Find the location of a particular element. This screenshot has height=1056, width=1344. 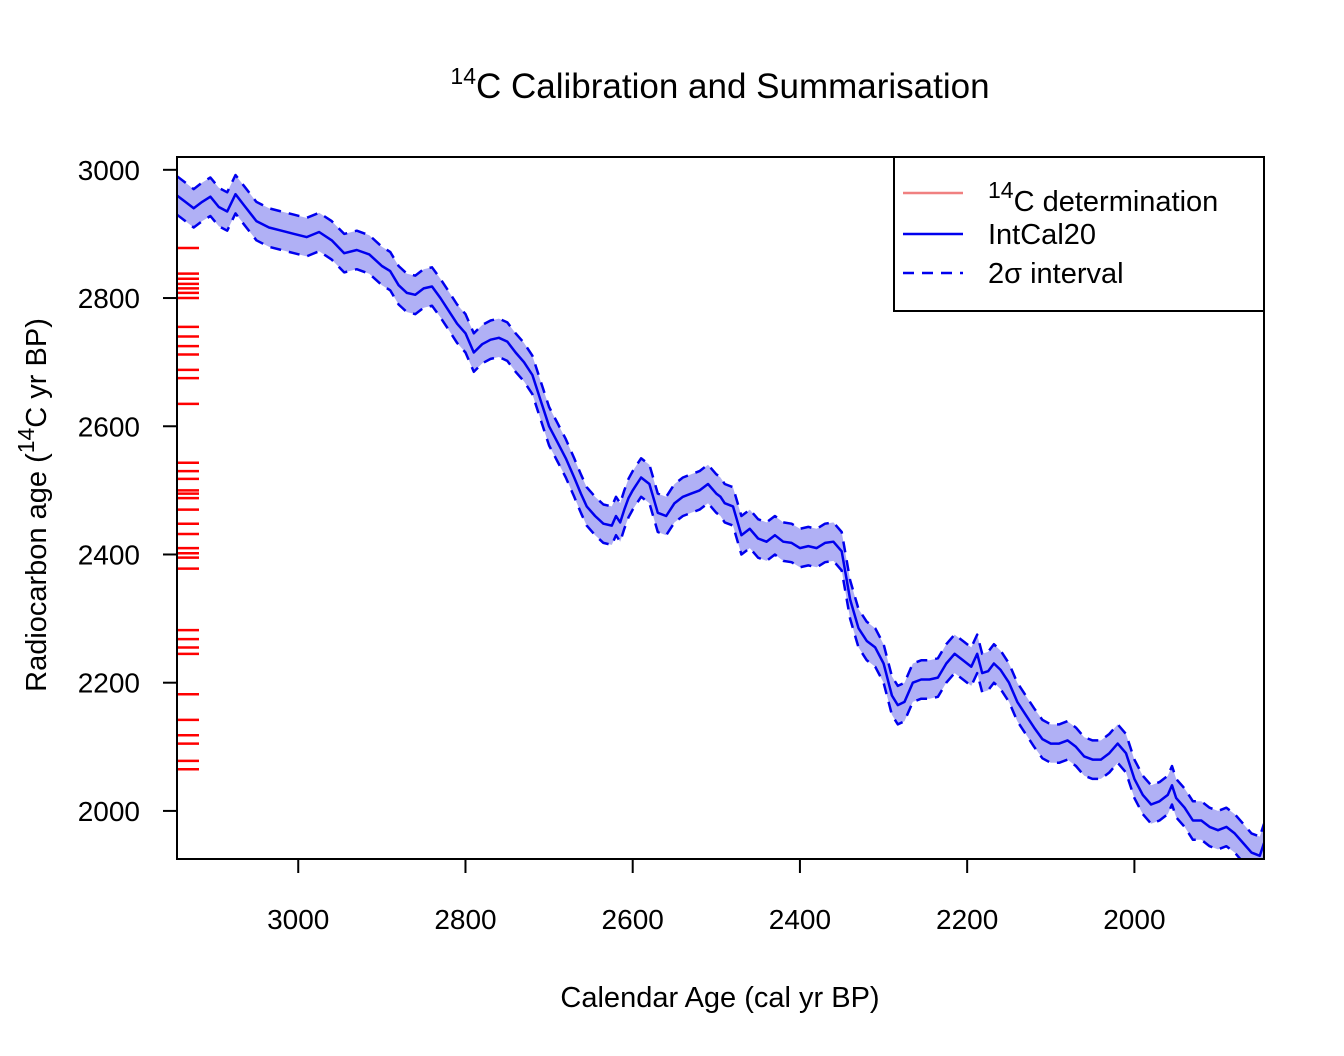

x-axis-label: Calendar Age (cal yr BP) is located at coordinates (719, 998).